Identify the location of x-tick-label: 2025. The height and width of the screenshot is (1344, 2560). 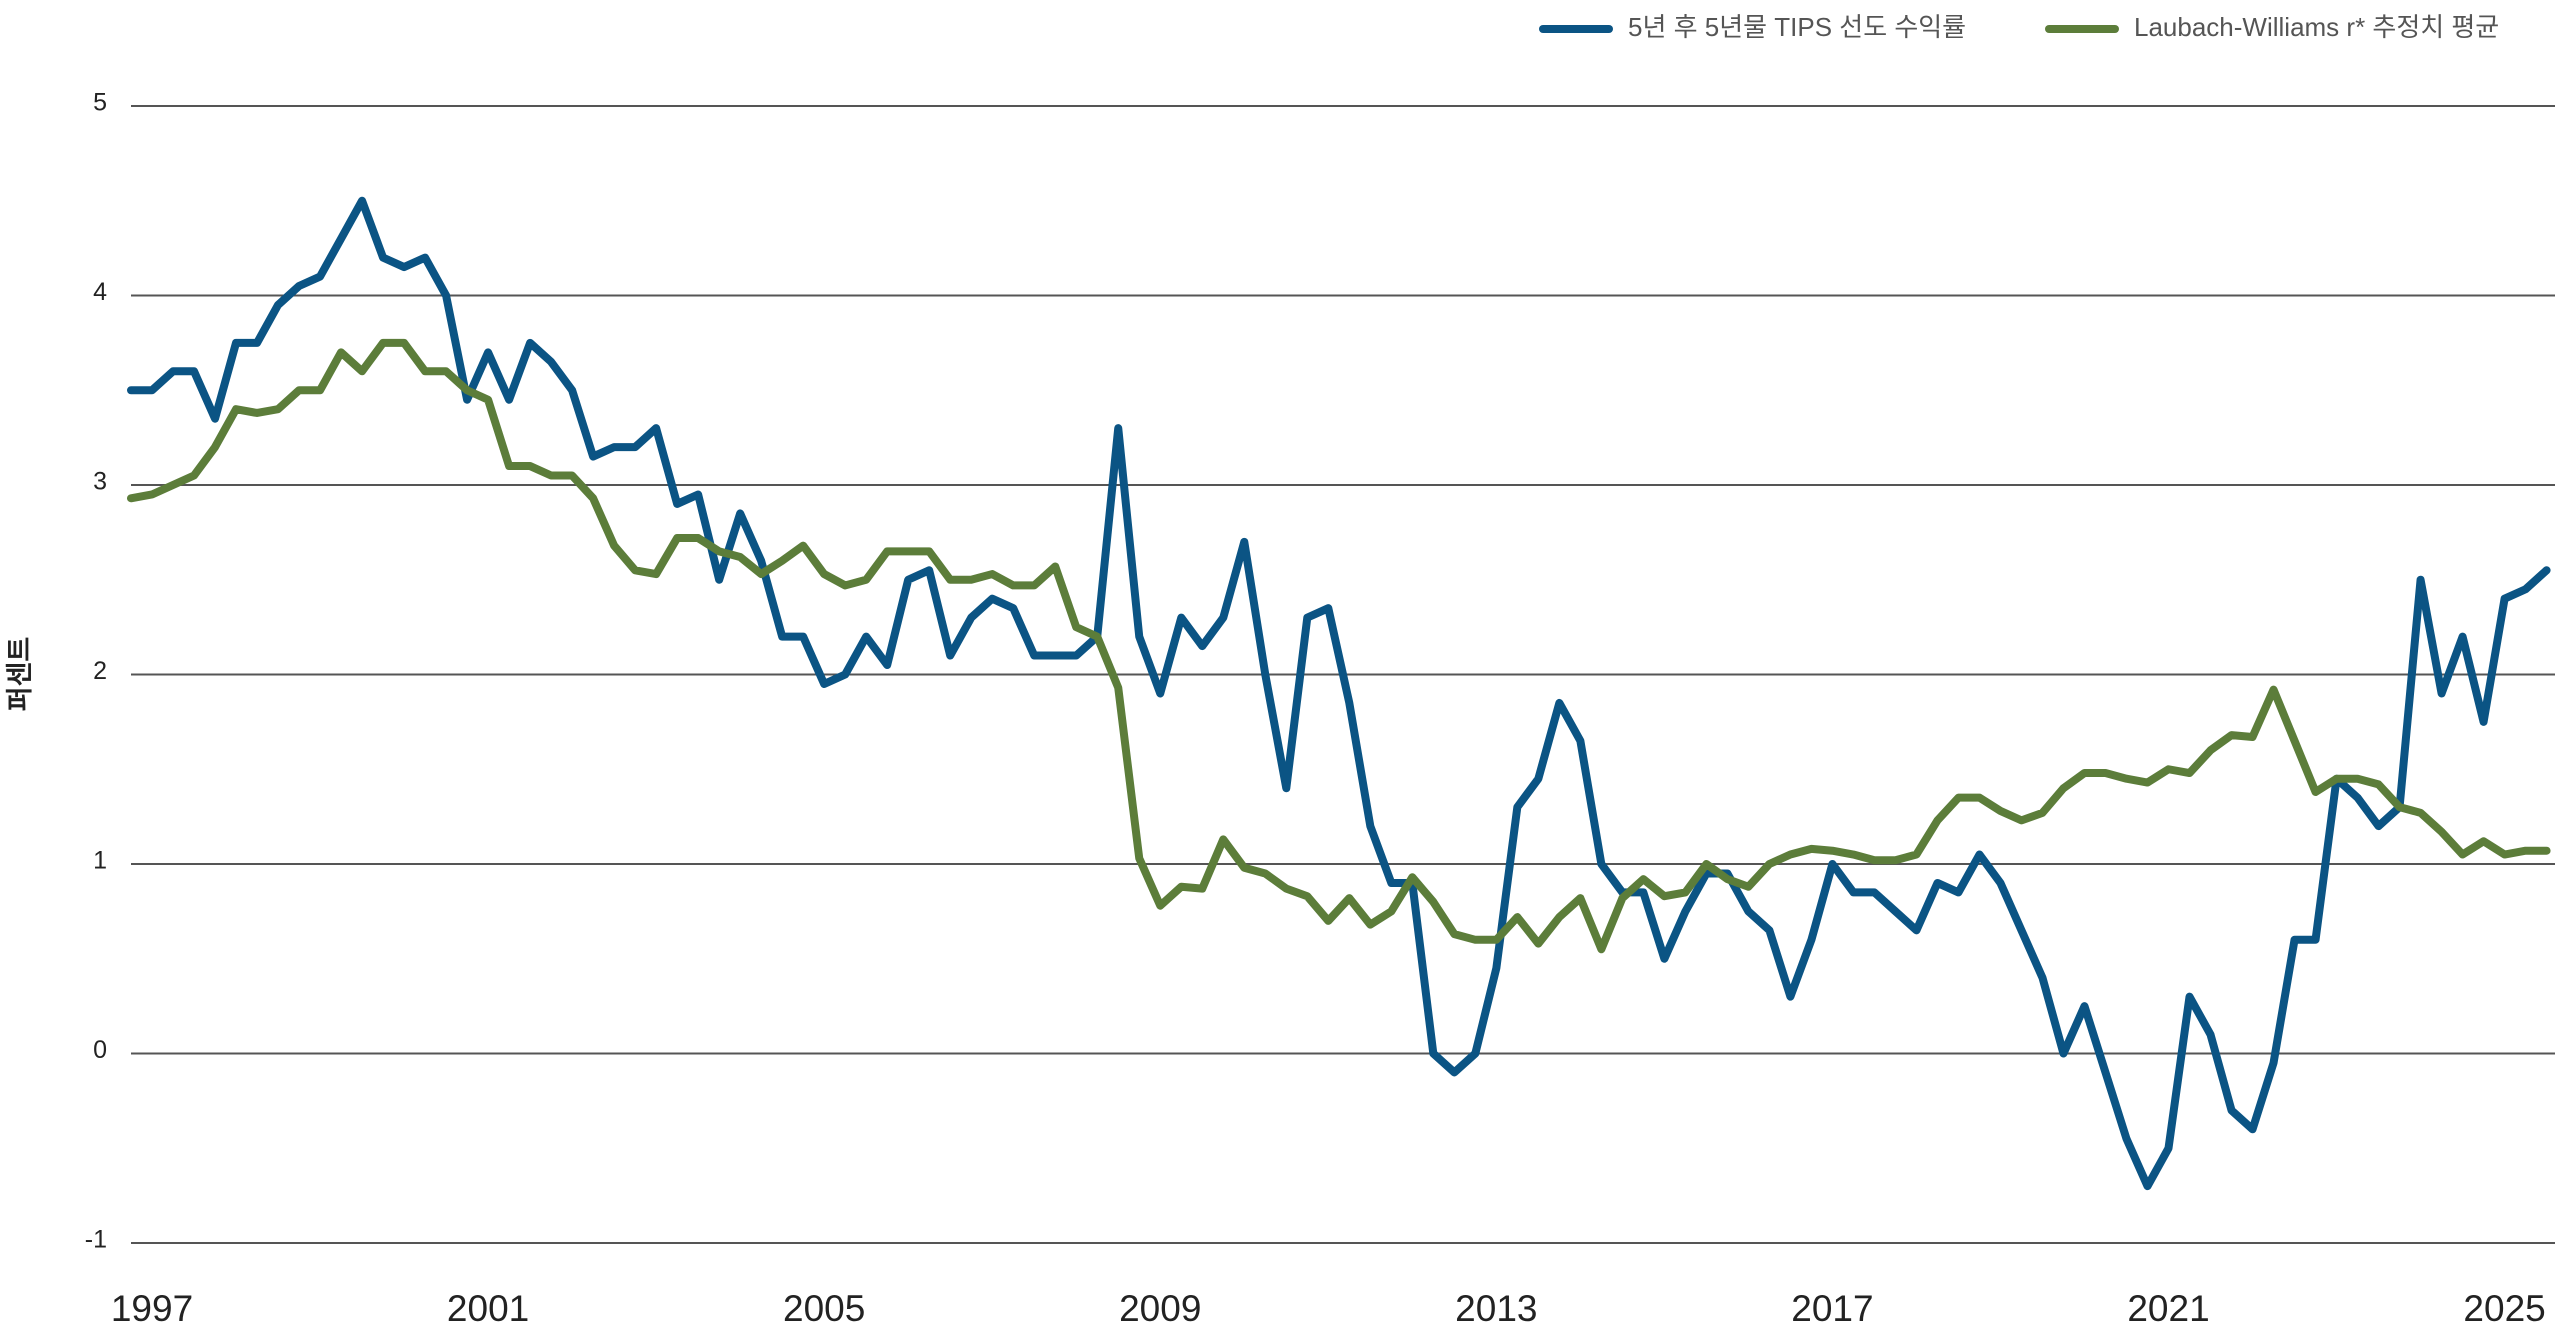
(2504, 1308).